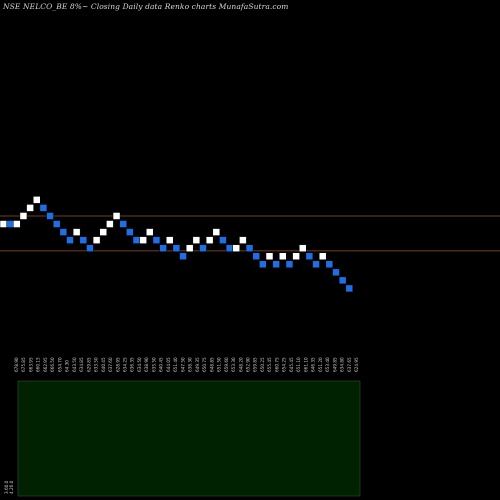 The image size is (500, 500). Describe the element at coordinates (88, 364) in the screenshot. I see `x-tick-label: 629.85` at that location.